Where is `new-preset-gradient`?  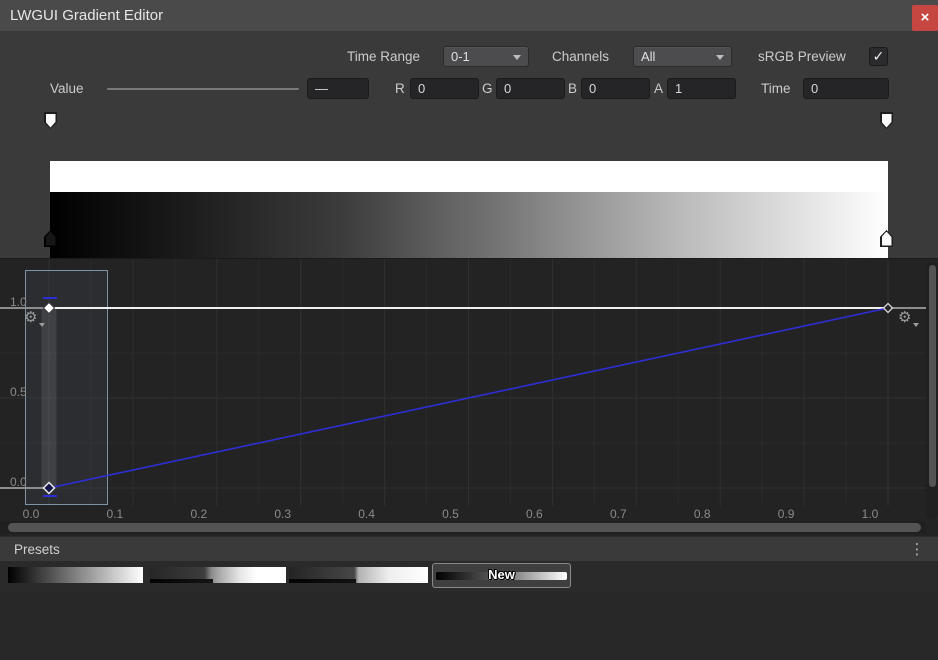 new-preset-gradient is located at coordinates (501, 576).